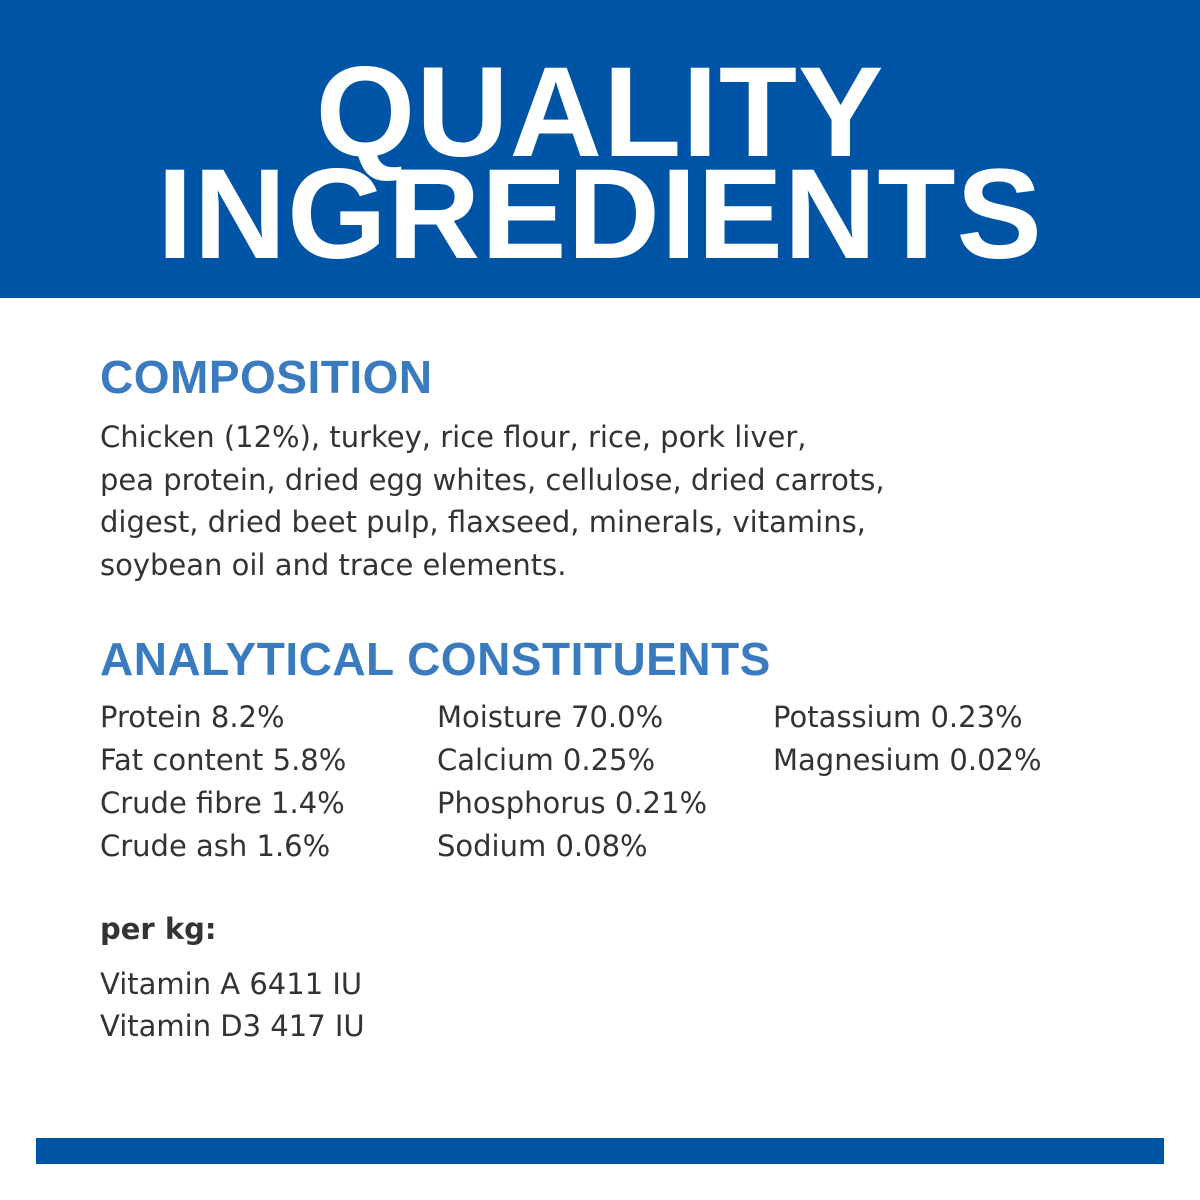  Describe the element at coordinates (907, 760) in the screenshot. I see `constituent: Magnesium 0.02%` at that location.